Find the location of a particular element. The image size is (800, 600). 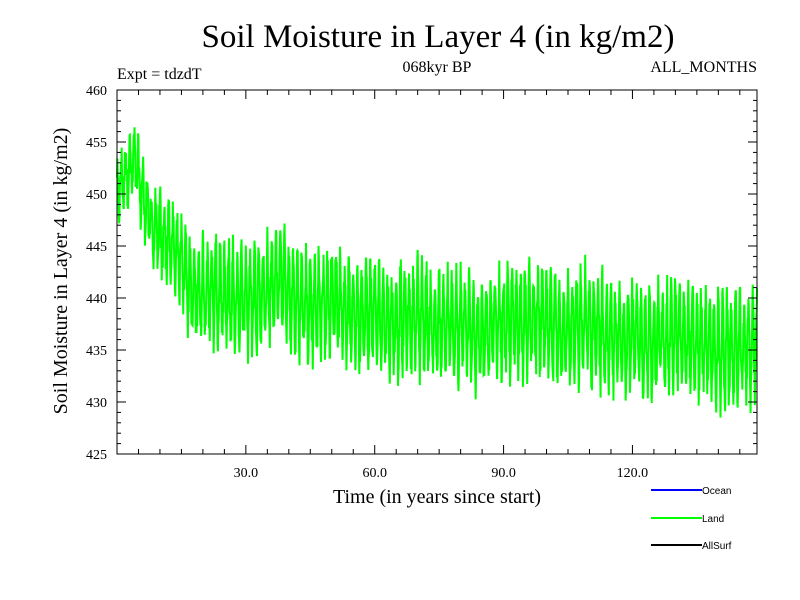

y-tick-label: 440 is located at coordinates (96, 299).